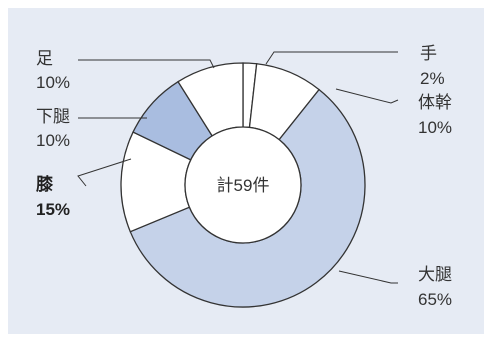 Image resolution: width=493 pixels, height=342 pixels. Describe the element at coordinates (435, 127) in the screenshot. I see `slice-value-2: 10%` at that location.